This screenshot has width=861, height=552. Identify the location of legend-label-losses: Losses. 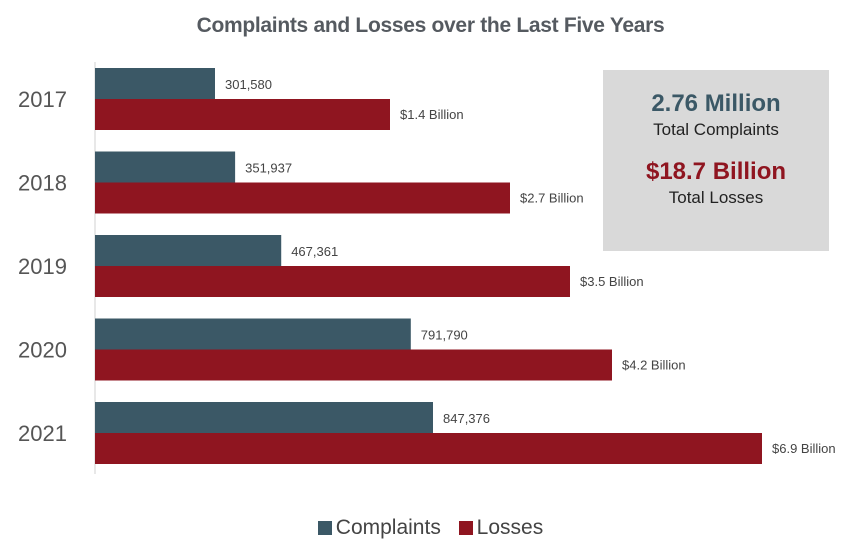
(510, 527).